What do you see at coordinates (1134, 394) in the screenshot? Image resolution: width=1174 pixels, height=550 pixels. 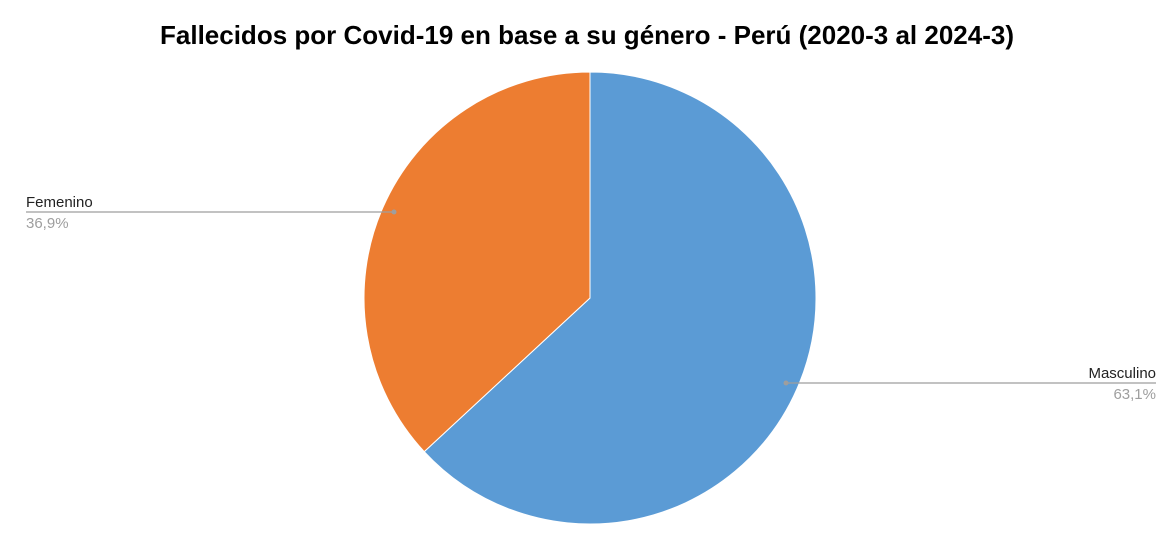 I see `slice-value-masculino: 63,1%` at bounding box center [1134, 394].